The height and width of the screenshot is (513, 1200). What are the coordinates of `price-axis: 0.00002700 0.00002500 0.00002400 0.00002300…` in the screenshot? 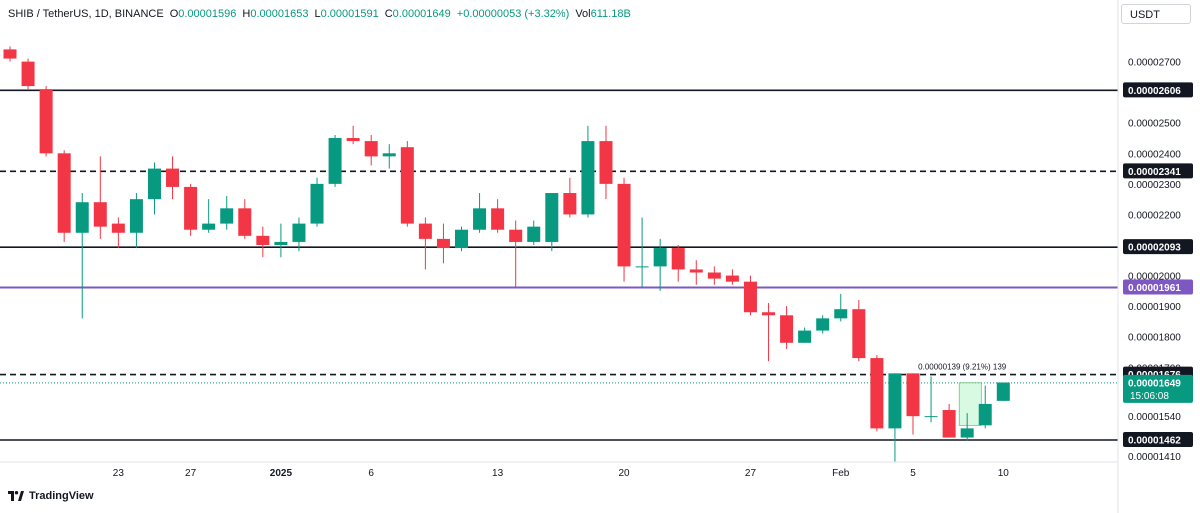 It's located at (1149, 256).